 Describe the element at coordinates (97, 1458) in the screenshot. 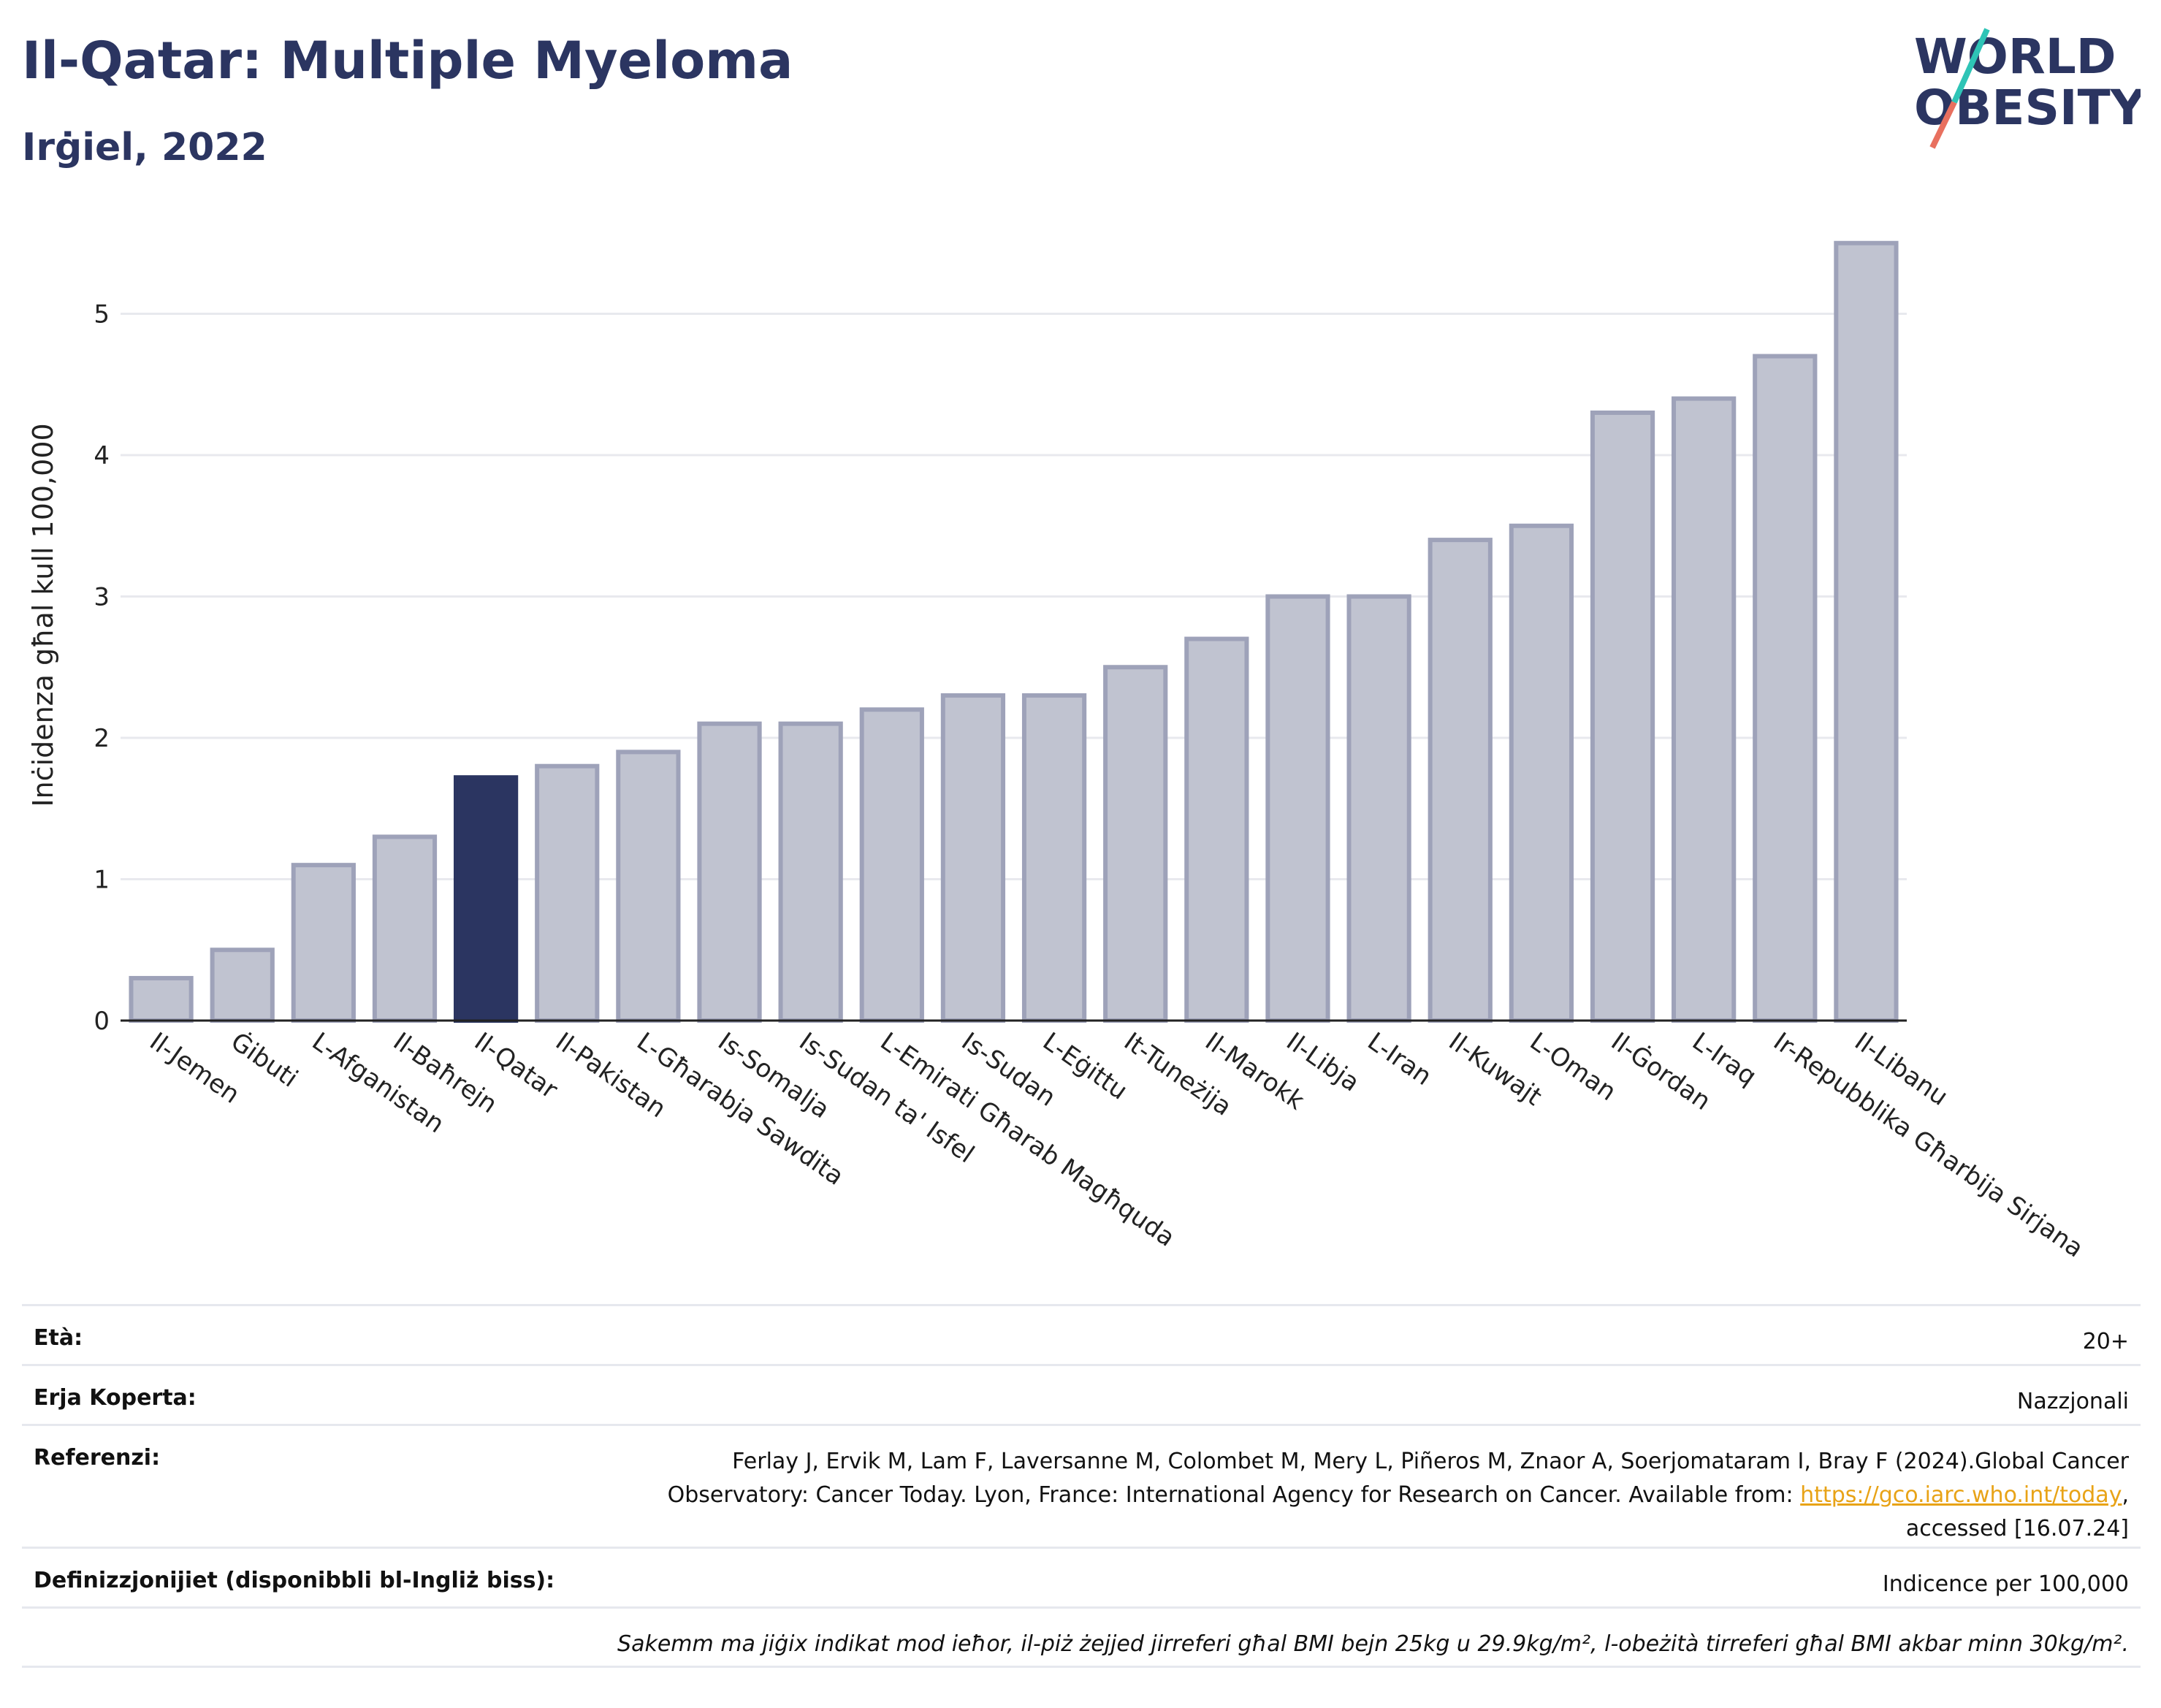

I see `reference-label: Referenzi:` at that location.